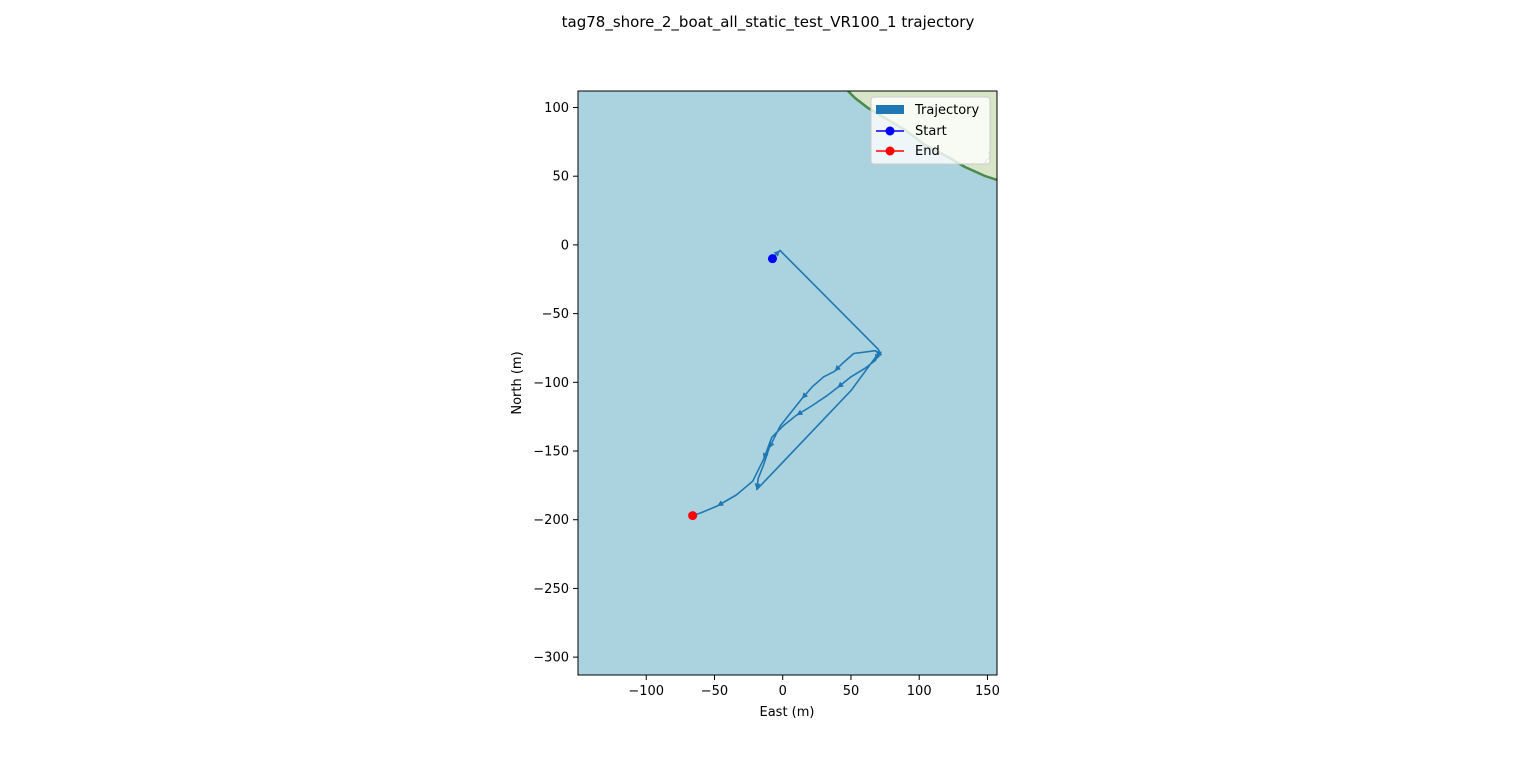 The height and width of the screenshot is (759, 1536). Describe the element at coordinates (927, 151) in the screenshot. I see `legend-end-label: End` at that location.